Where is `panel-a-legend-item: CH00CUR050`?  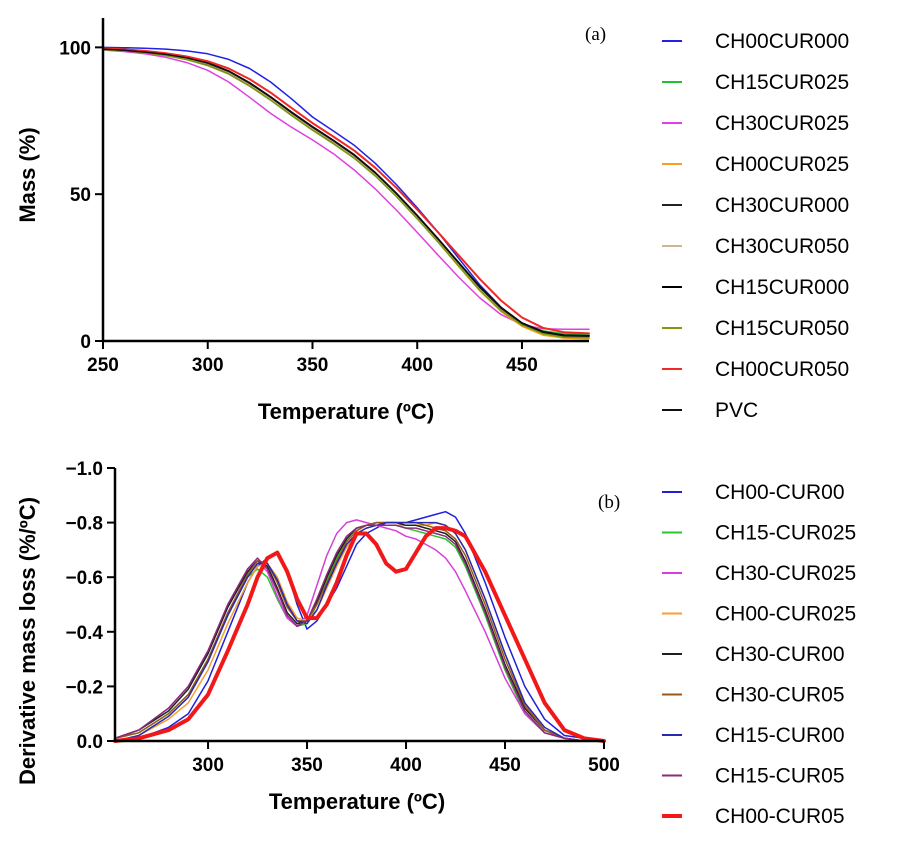
panel-a-legend-item: CH00CUR050 is located at coordinates (755, 369).